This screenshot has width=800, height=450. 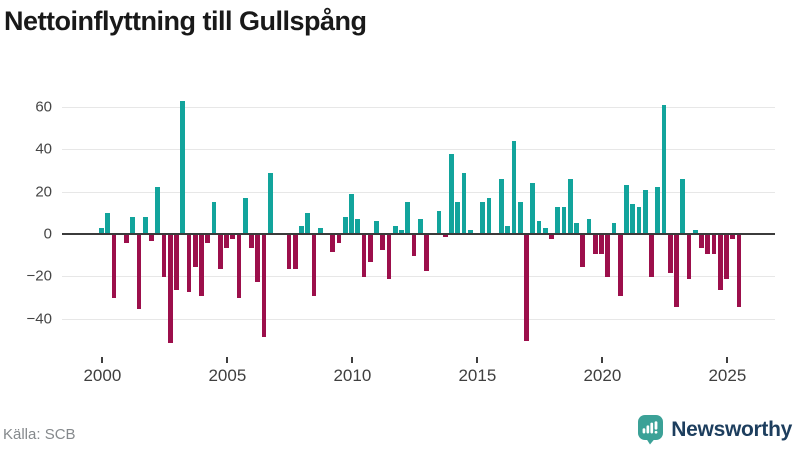 What do you see at coordinates (39, 434) in the screenshot?
I see `source-caption: Källa: SCB` at bounding box center [39, 434].